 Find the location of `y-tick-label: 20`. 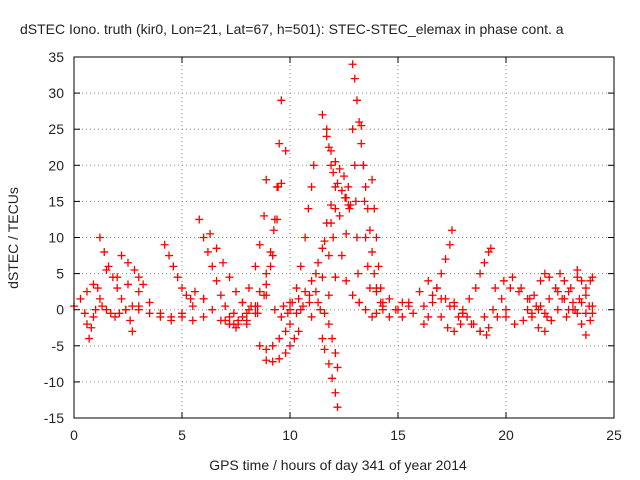

y-tick-label: 20 is located at coordinates (56, 165).